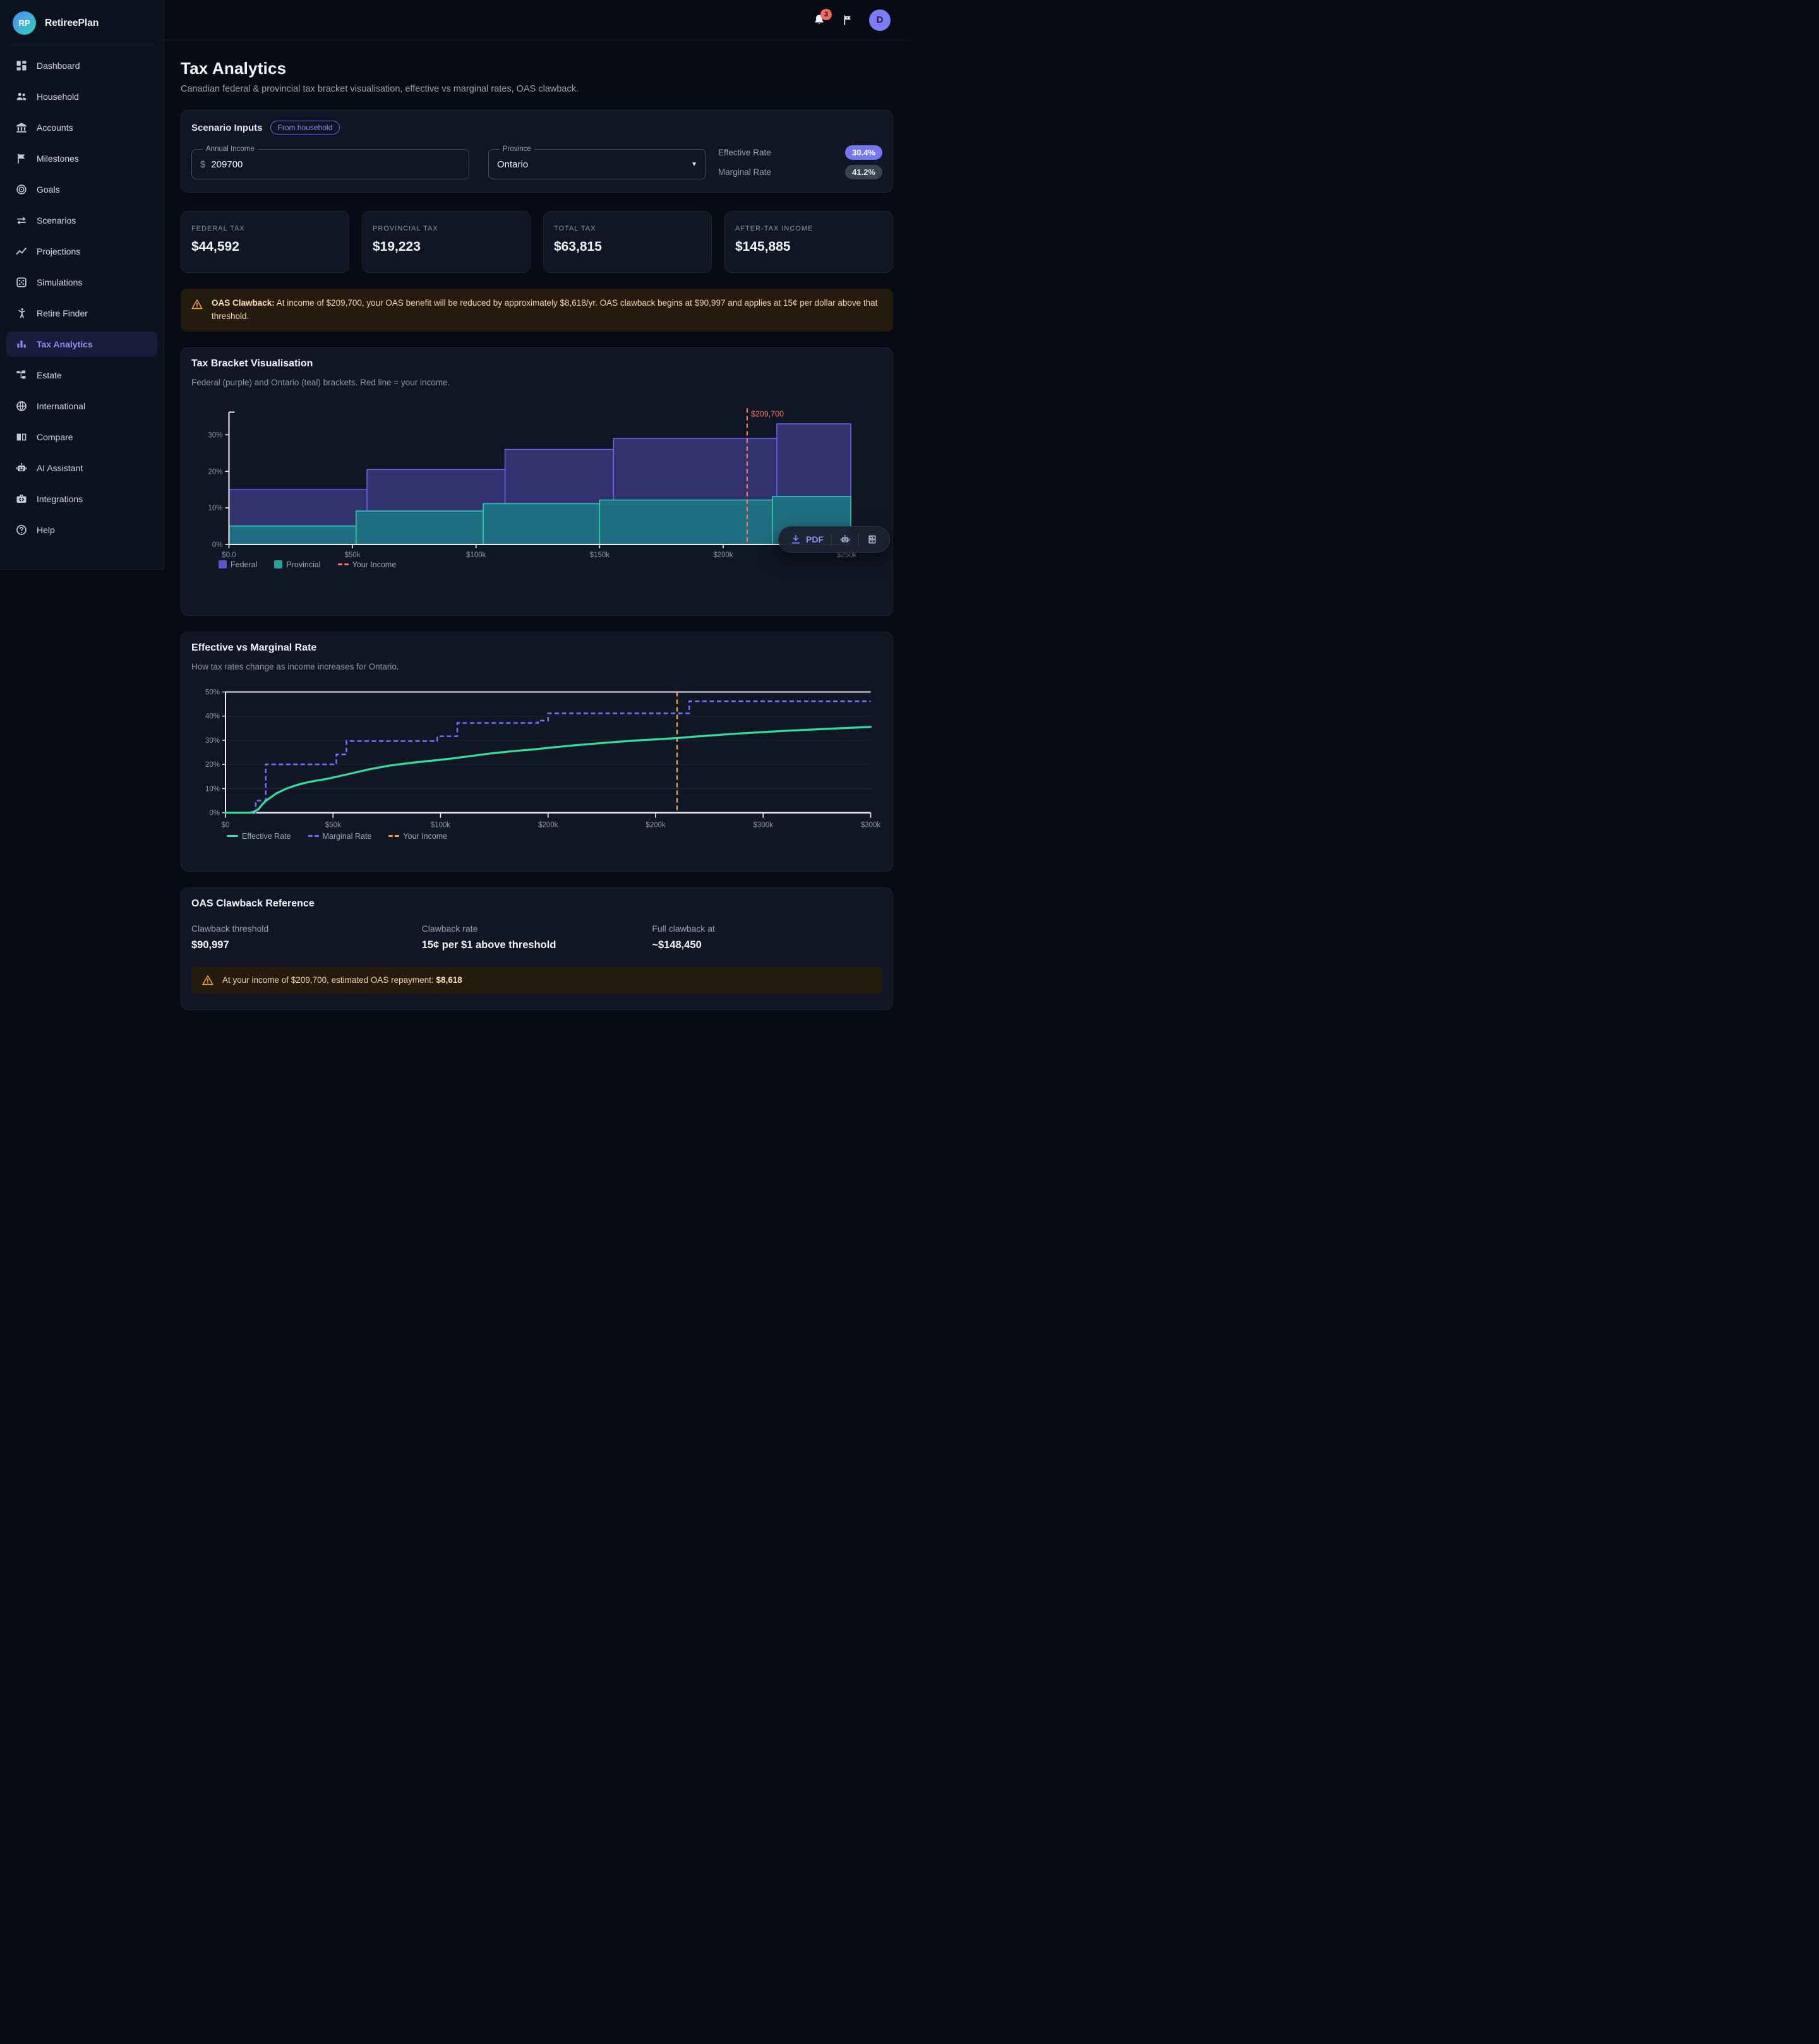 This screenshot has height=2044, width=1819. What do you see at coordinates (513, 165) in the screenshot?
I see `province-select: Ontario` at bounding box center [513, 165].